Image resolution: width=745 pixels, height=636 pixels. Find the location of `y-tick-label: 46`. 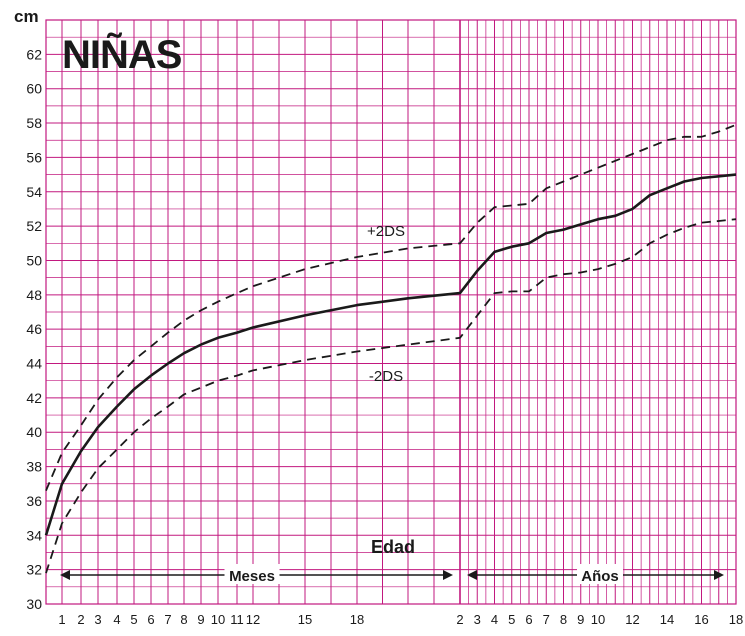

y-tick-label: 46 is located at coordinates (34, 329).